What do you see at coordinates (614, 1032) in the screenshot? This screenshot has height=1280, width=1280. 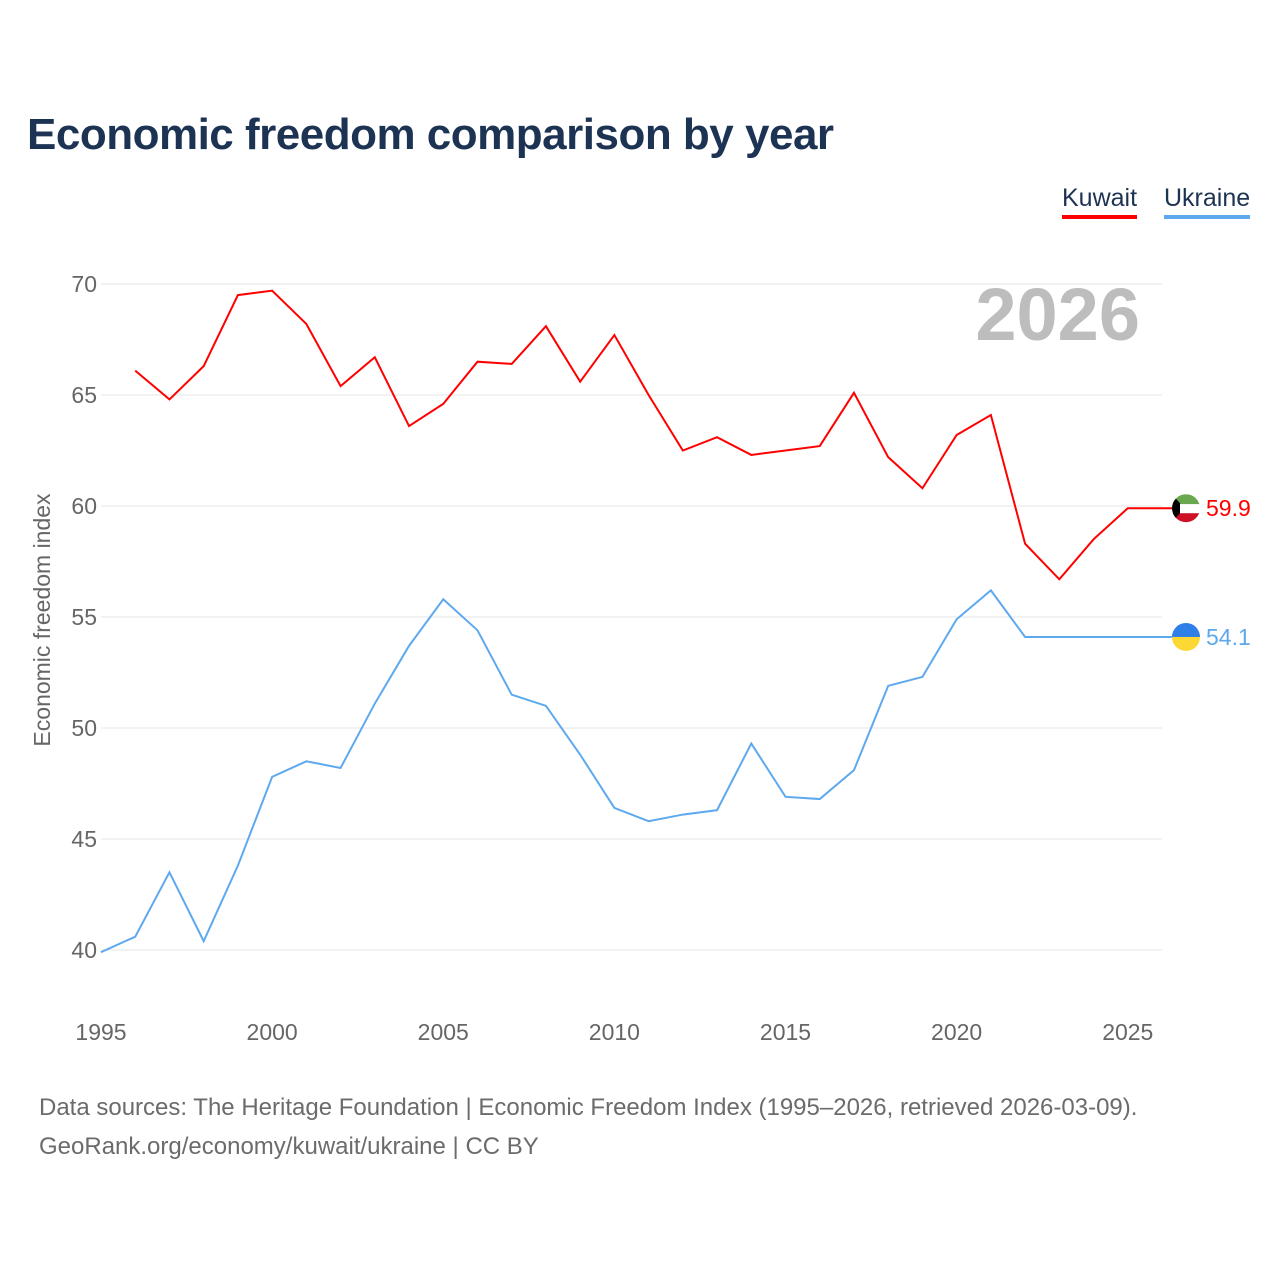 I see `x-tick-label: 2010` at bounding box center [614, 1032].